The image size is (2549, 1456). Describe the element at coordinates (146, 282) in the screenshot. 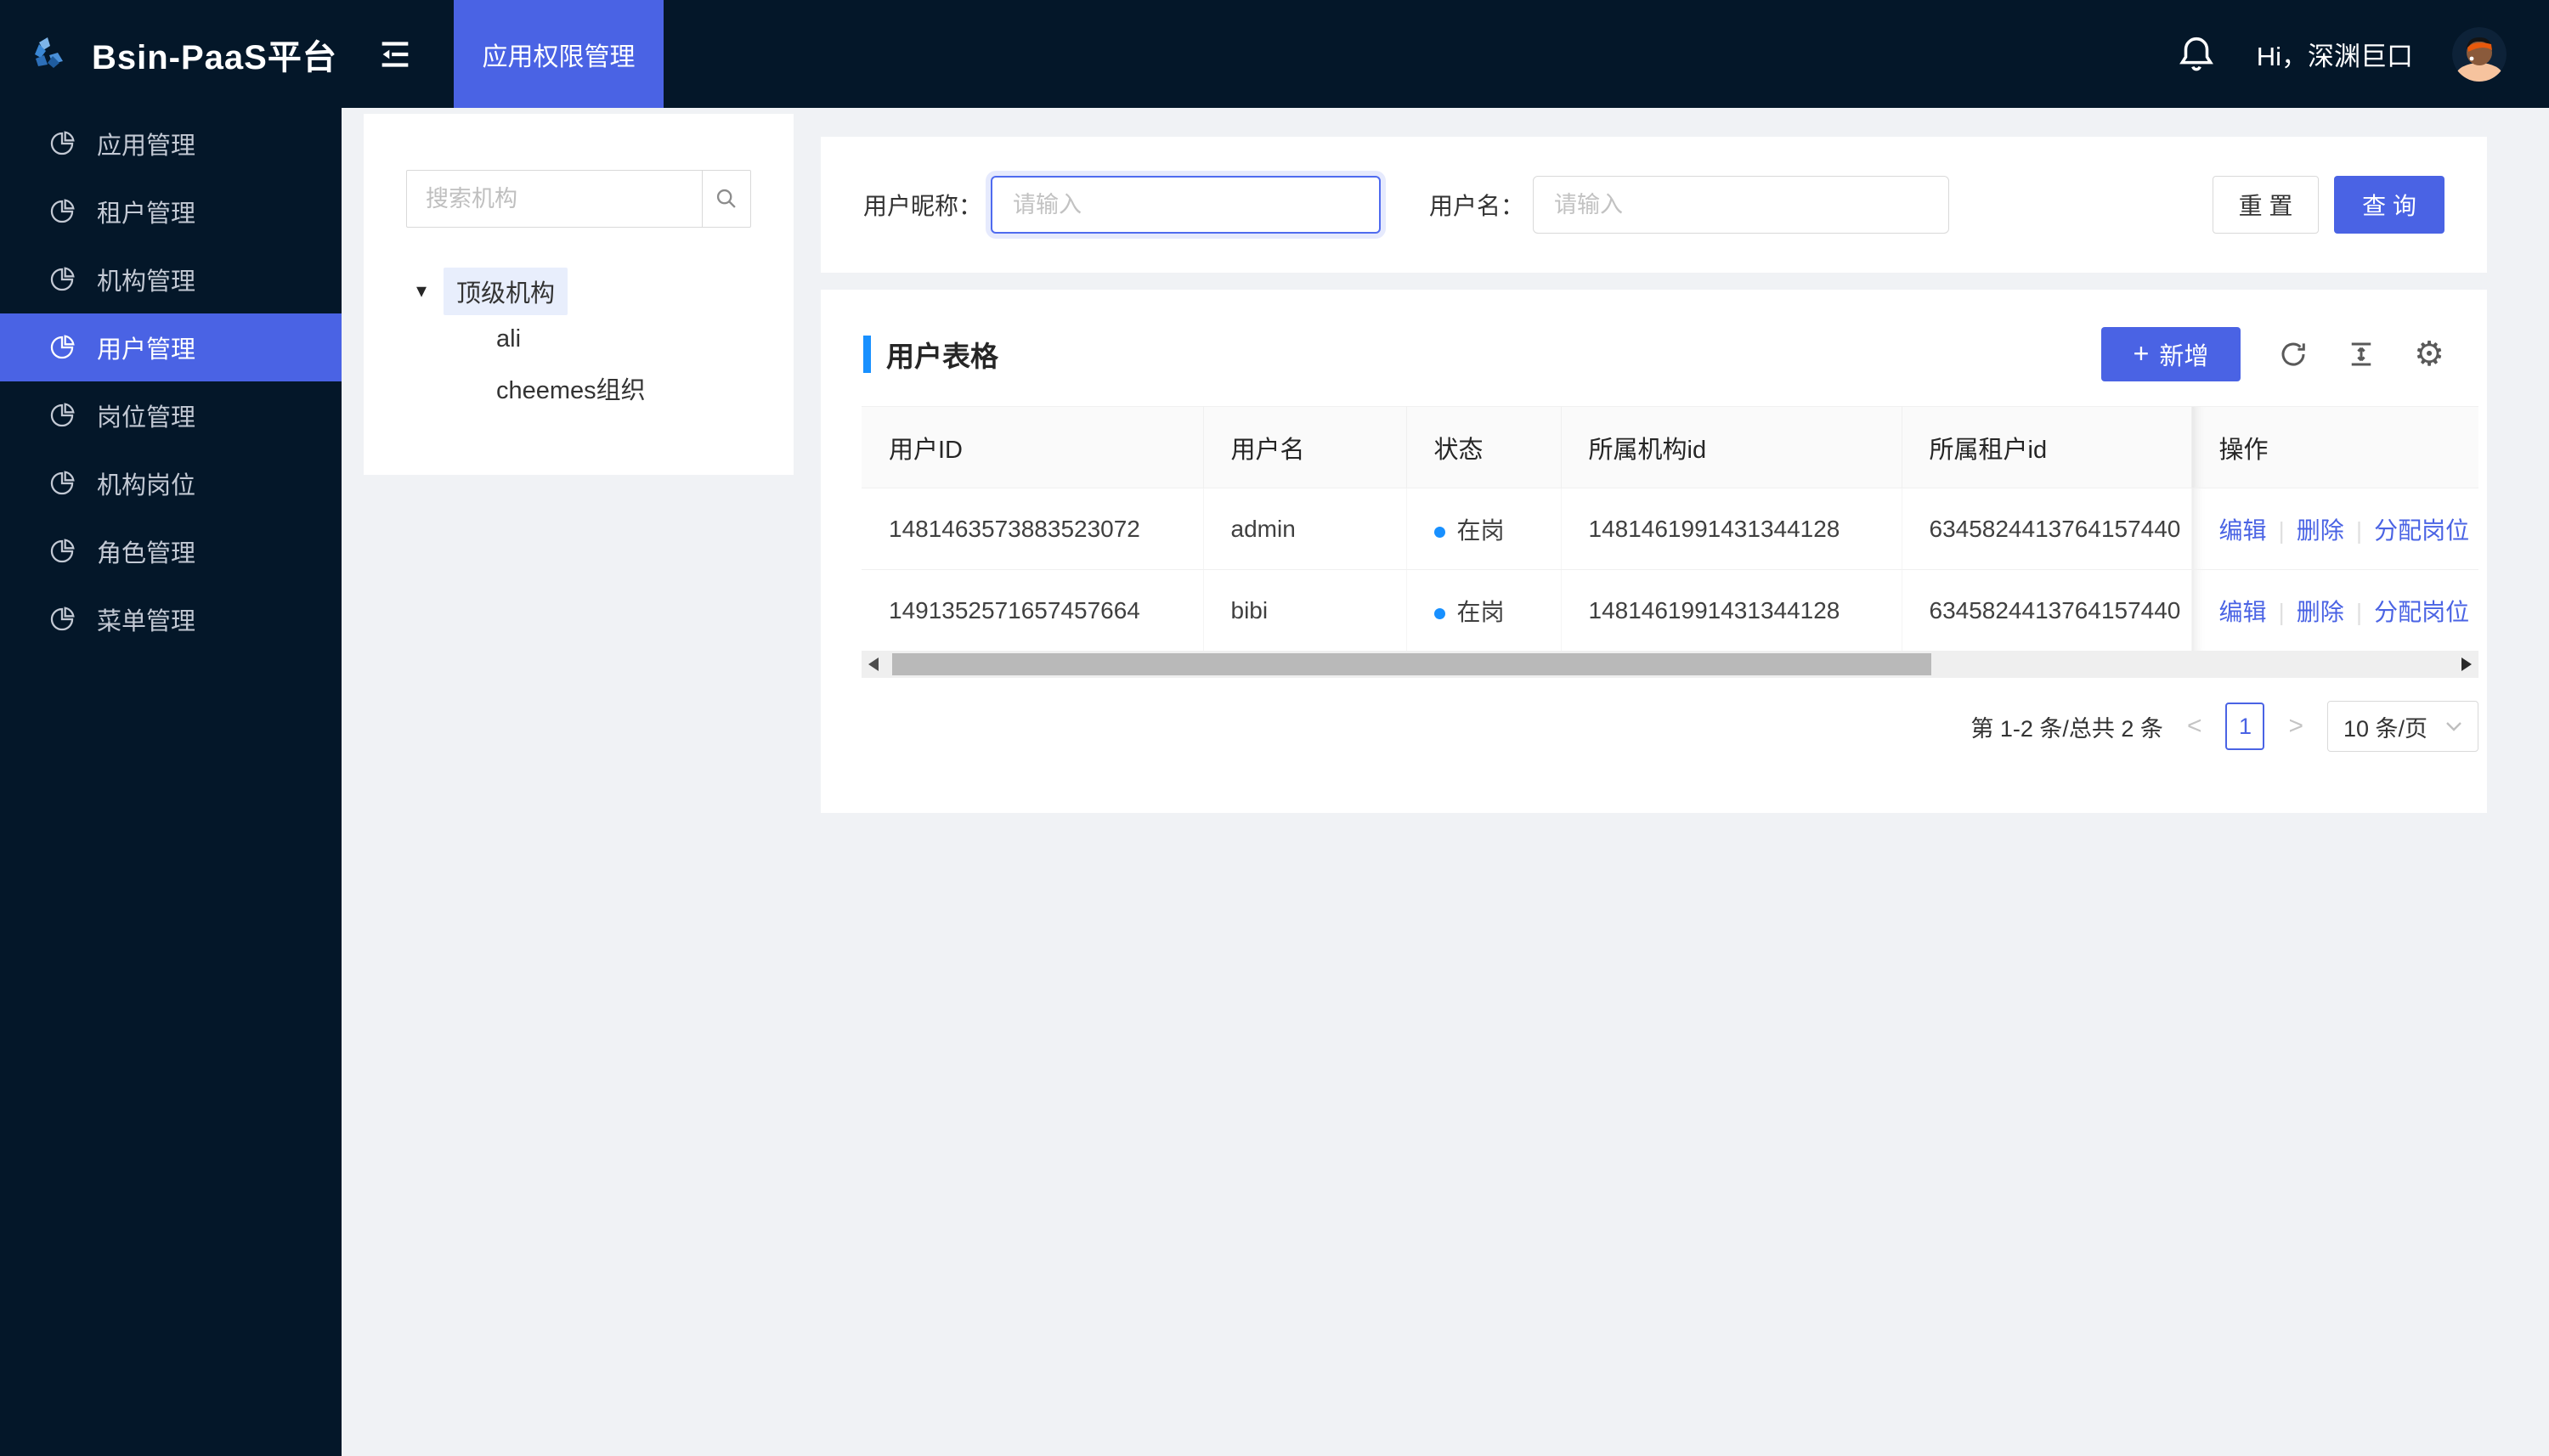

I see `sidebar-item-label: 机构管理` at that location.